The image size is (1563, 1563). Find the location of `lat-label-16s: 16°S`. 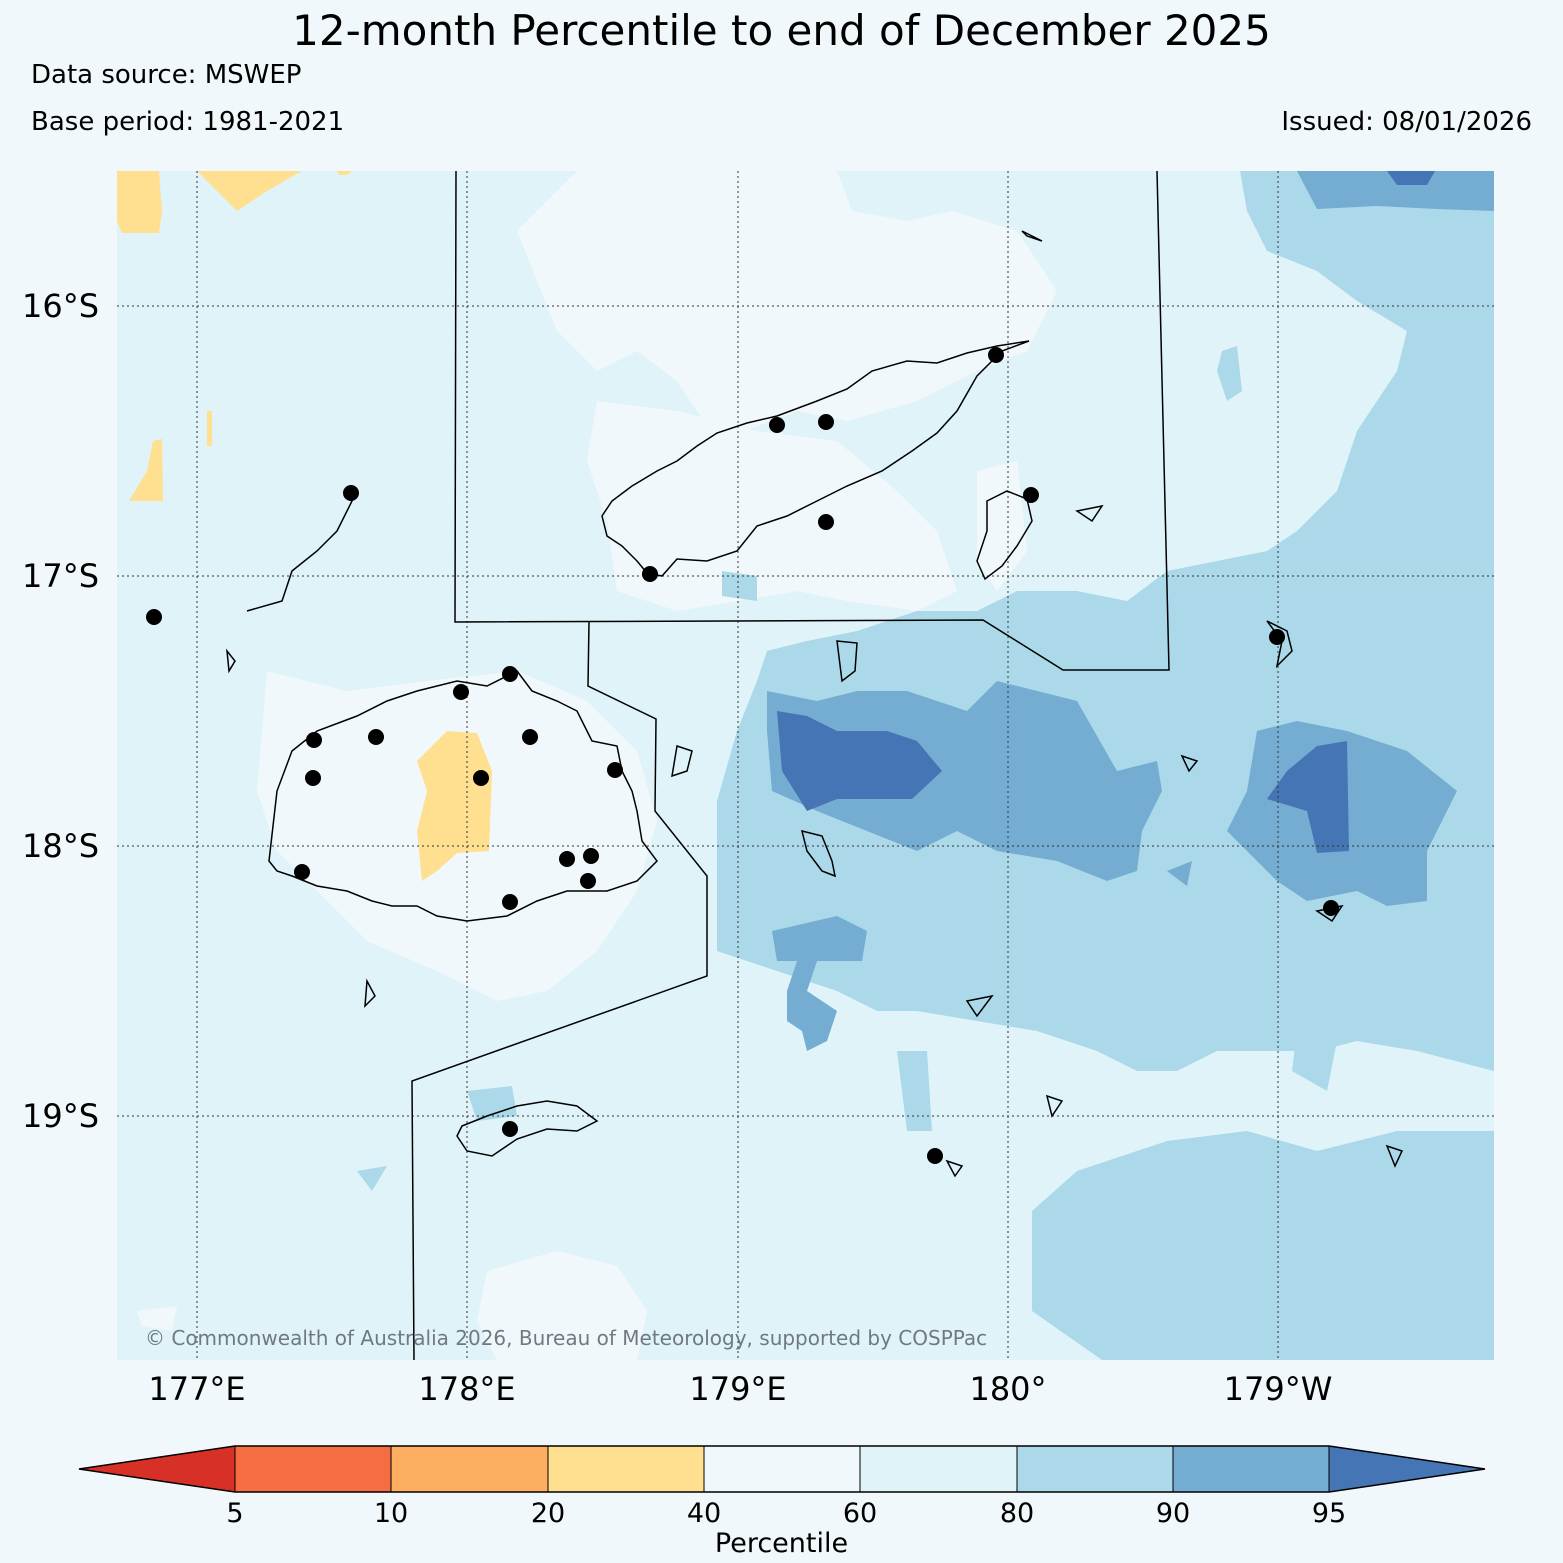

lat-label-16s: 16°S is located at coordinates (61, 306).